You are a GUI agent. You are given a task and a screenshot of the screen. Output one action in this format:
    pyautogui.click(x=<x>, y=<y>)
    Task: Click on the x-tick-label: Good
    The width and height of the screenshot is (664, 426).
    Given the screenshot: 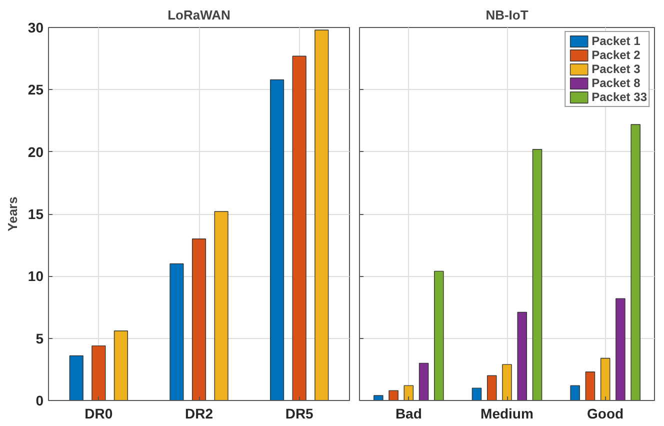 What is the action you would take?
    pyautogui.click(x=605, y=414)
    